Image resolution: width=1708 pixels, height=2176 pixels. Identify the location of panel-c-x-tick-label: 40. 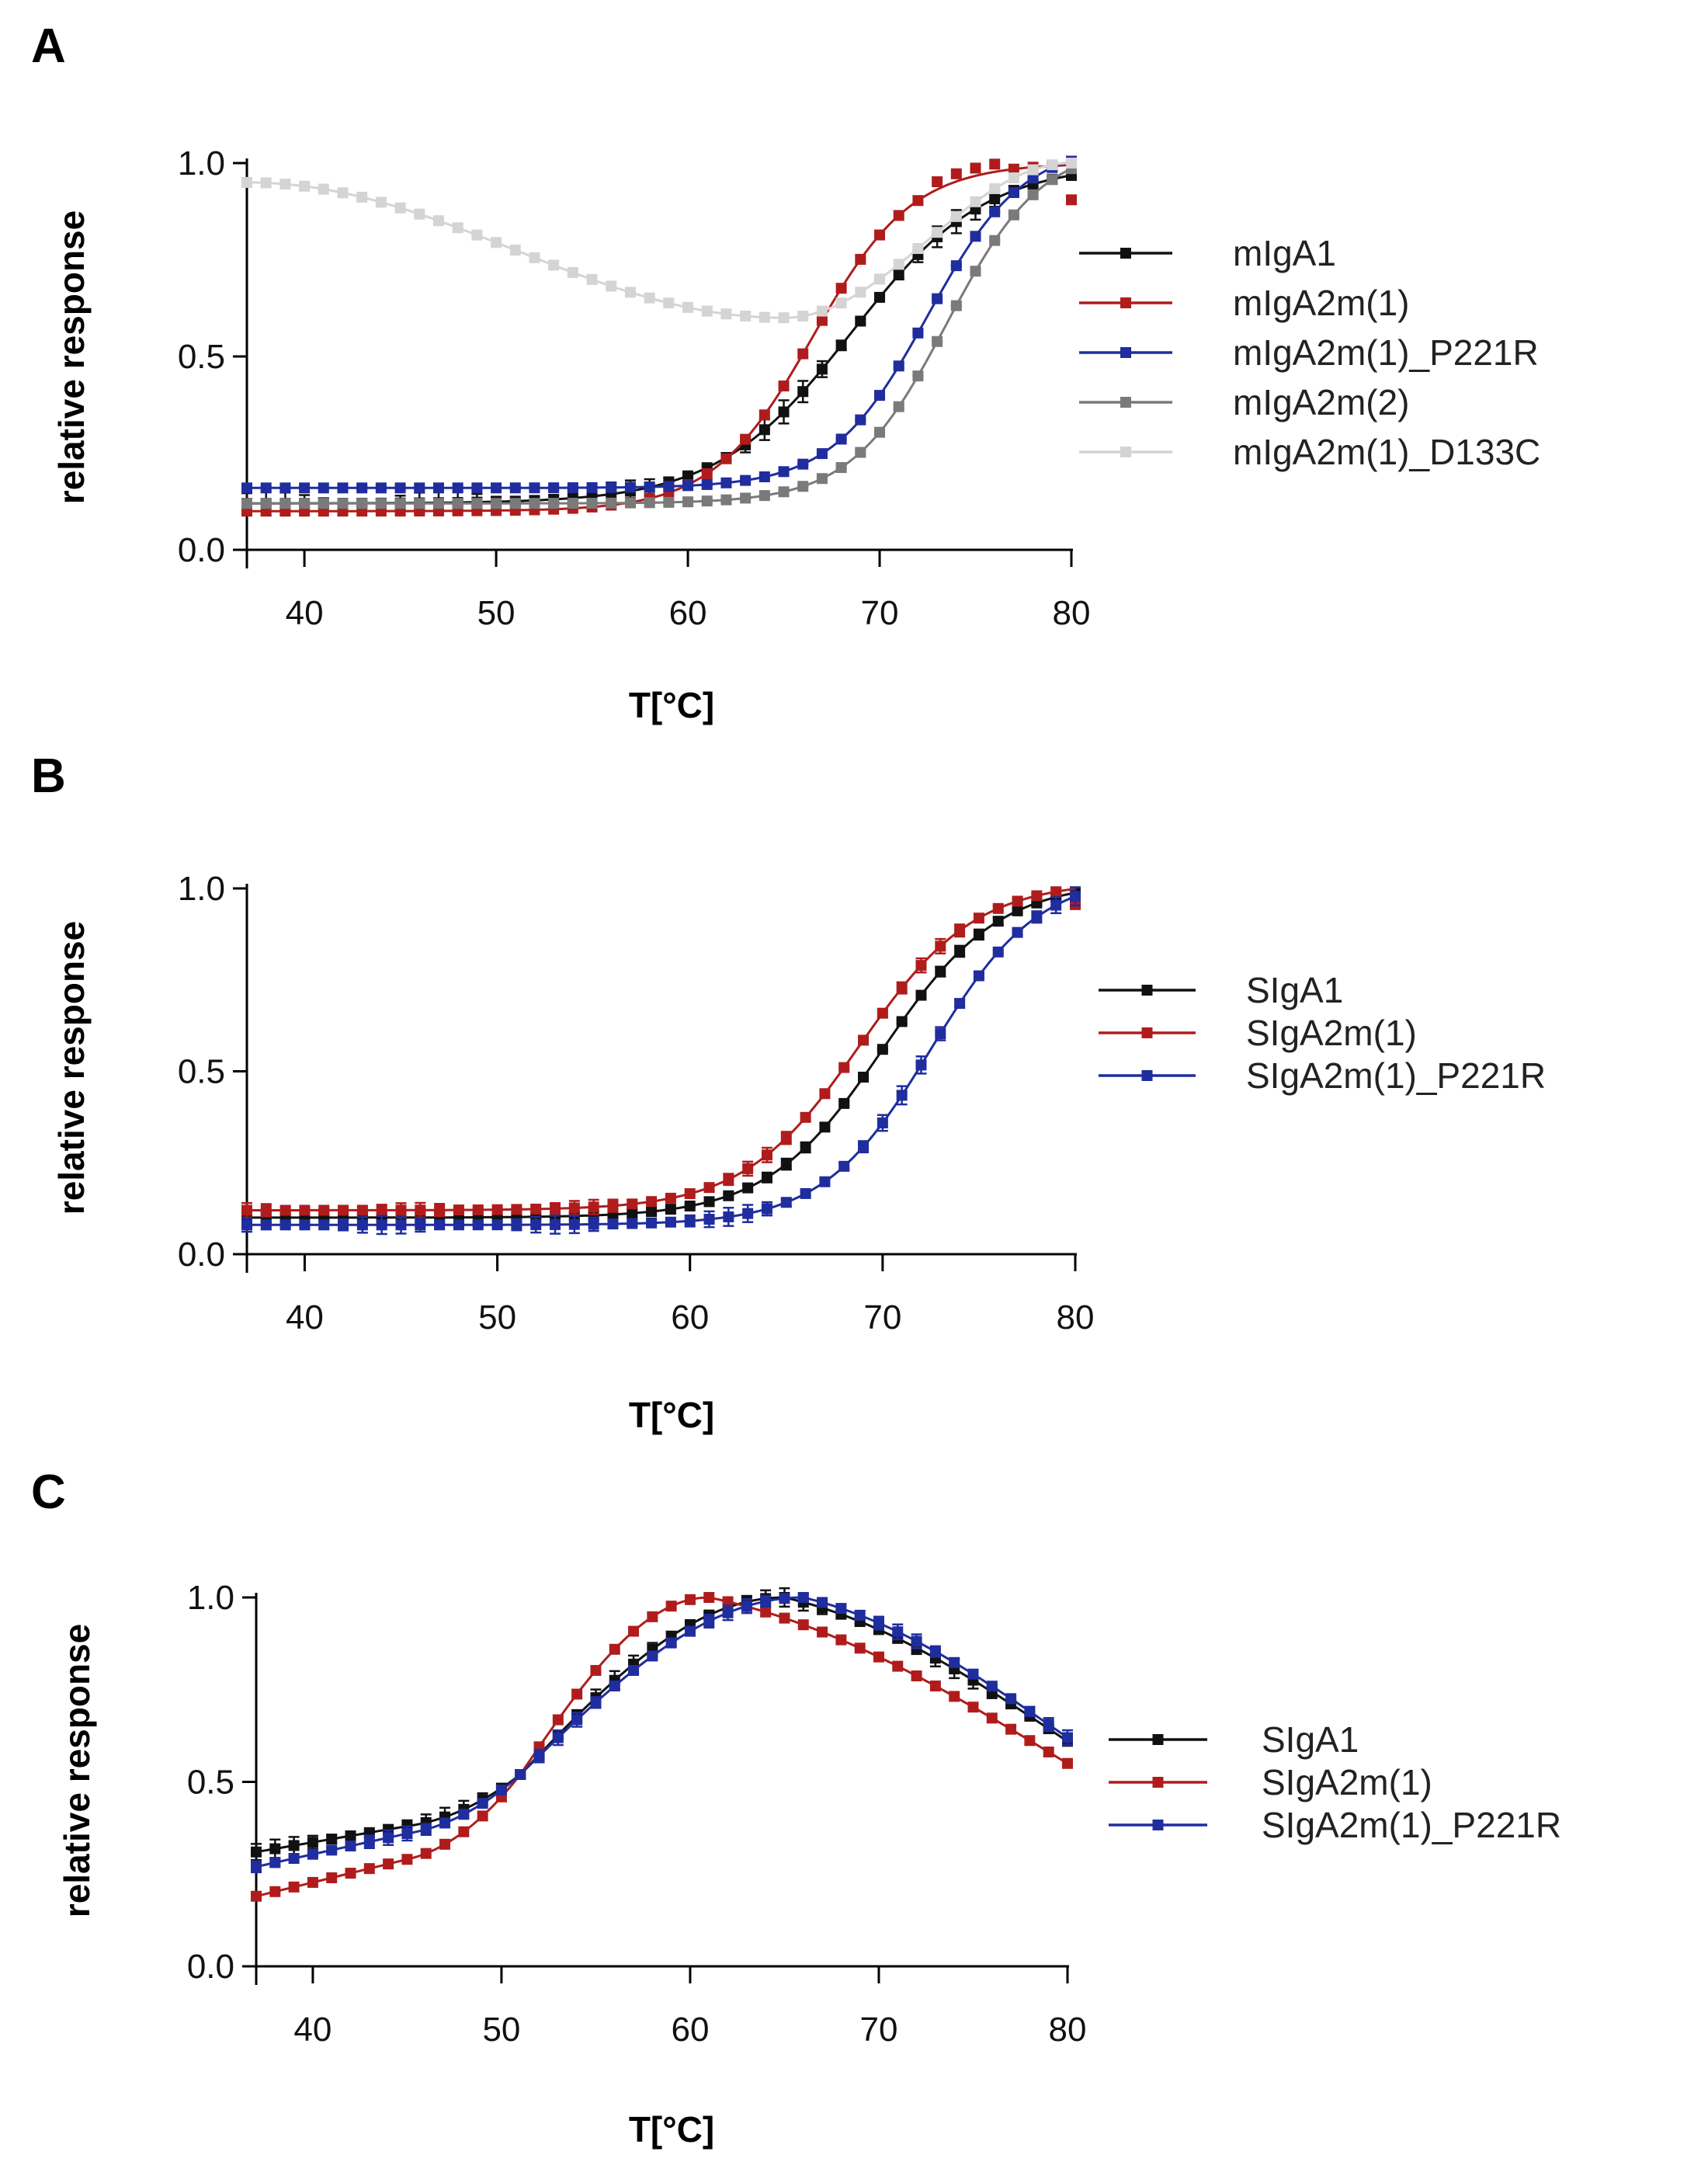
(312, 2030).